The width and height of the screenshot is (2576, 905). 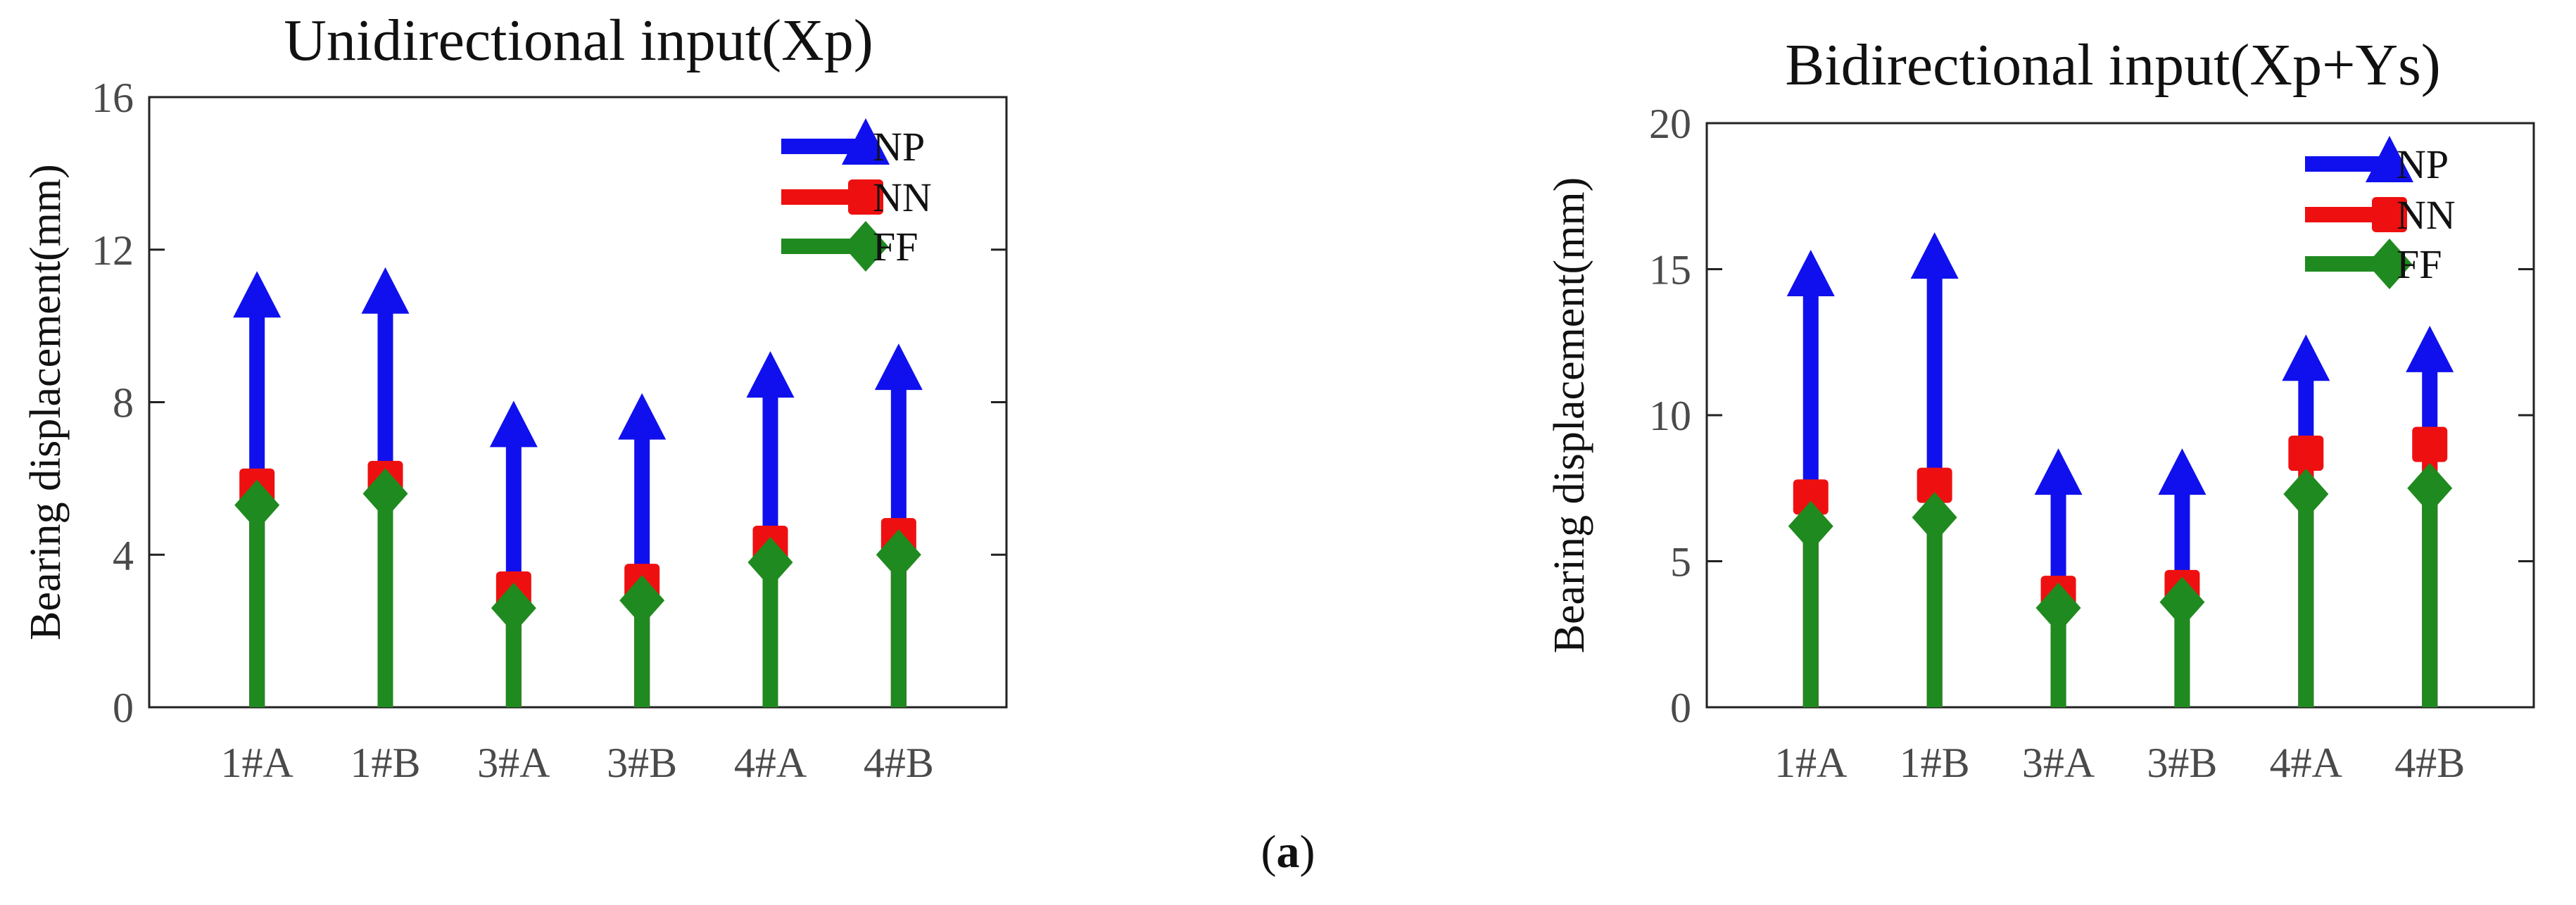 What do you see at coordinates (123, 555) in the screenshot?
I see `y-tick-label: 4` at bounding box center [123, 555].